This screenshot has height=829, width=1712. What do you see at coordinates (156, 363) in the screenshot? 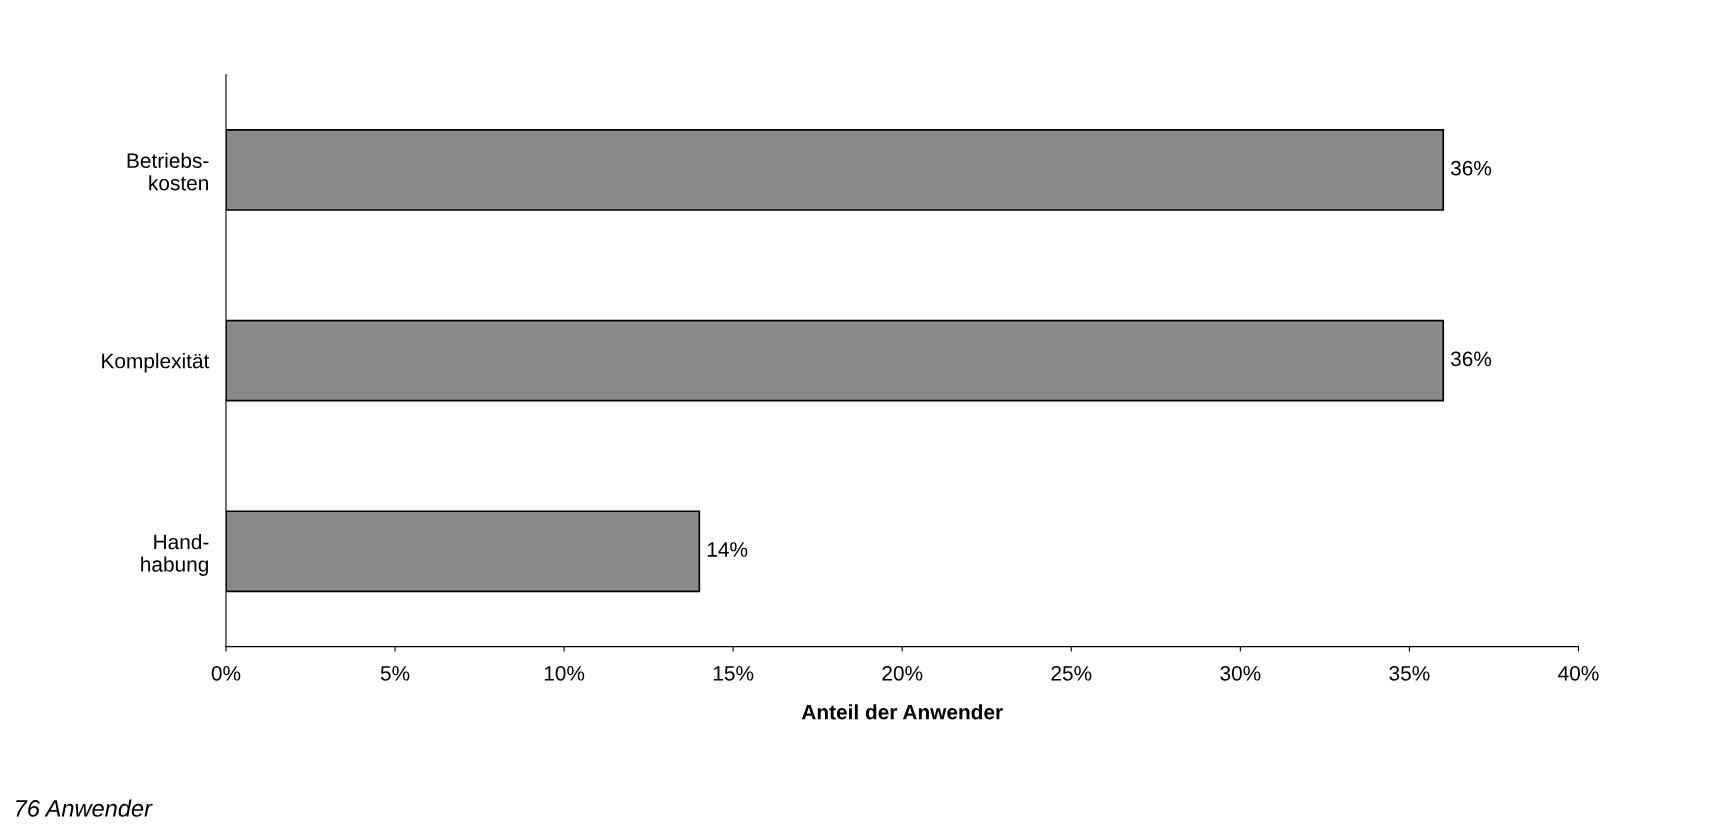
I see `y-tick-label: Komplexität` at bounding box center [156, 363].